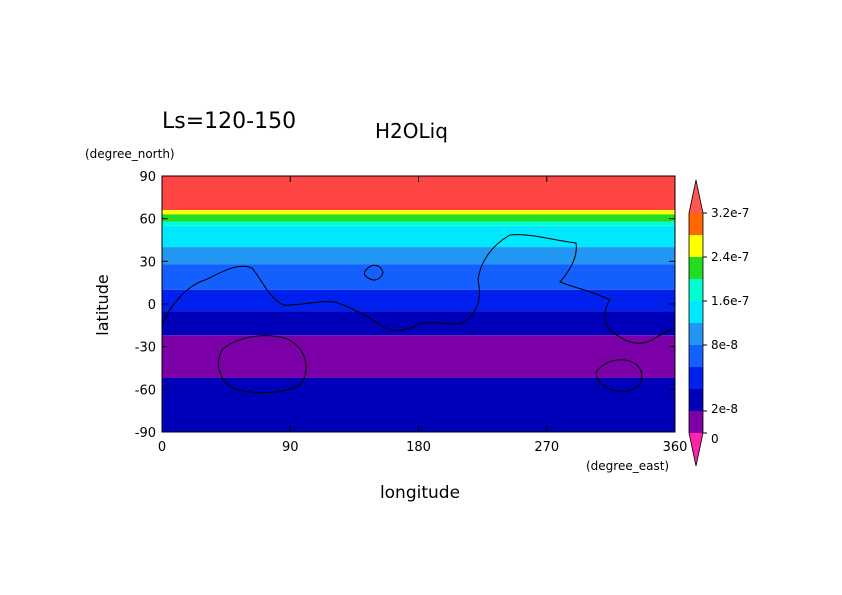 The height and width of the screenshot is (595, 842). Describe the element at coordinates (724, 345) in the screenshot. I see `colorbar-label-2: 8e-8` at that location.